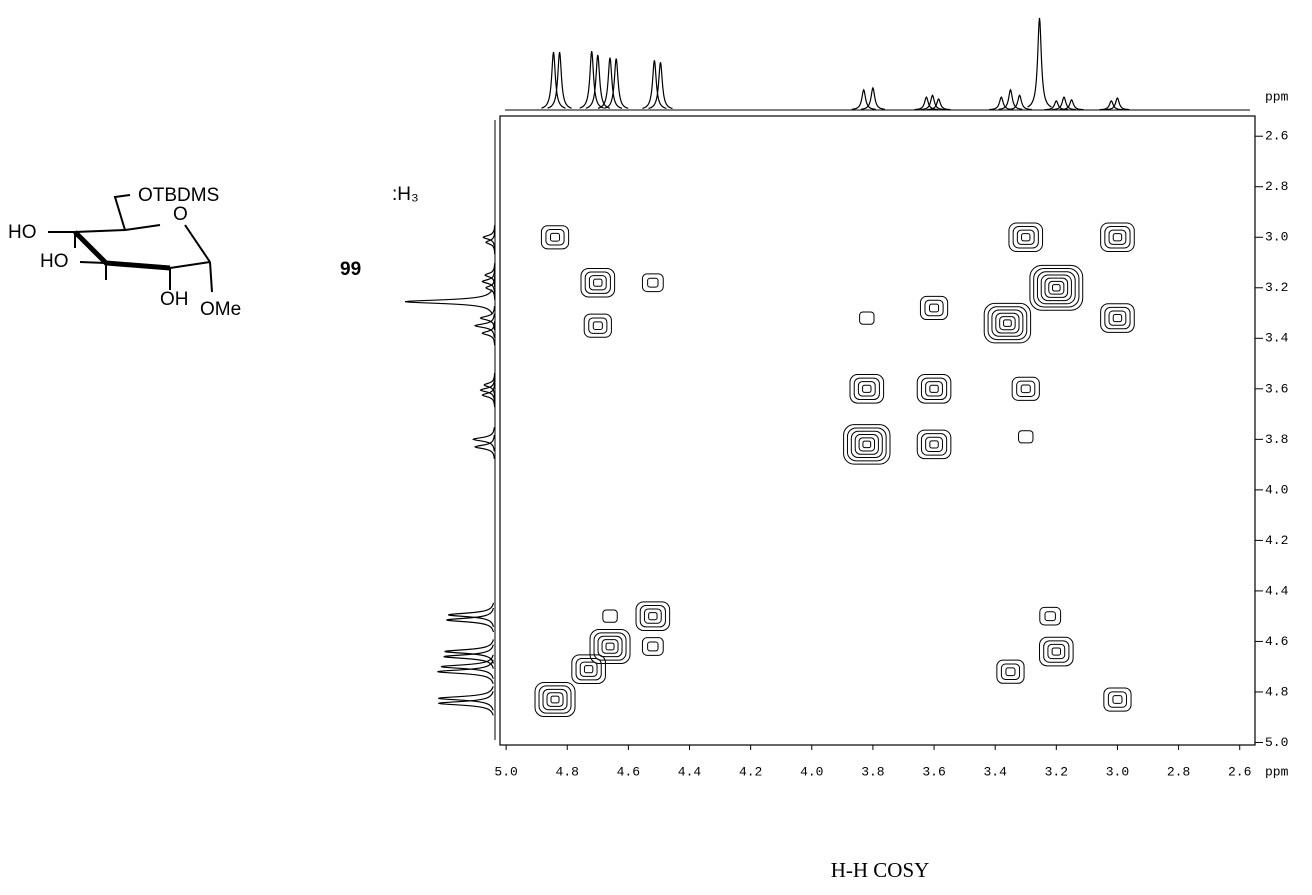 The height and width of the screenshot is (895, 1312). Describe the element at coordinates (995, 771) in the screenshot. I see `x-tick-label: 3.4` at that location.